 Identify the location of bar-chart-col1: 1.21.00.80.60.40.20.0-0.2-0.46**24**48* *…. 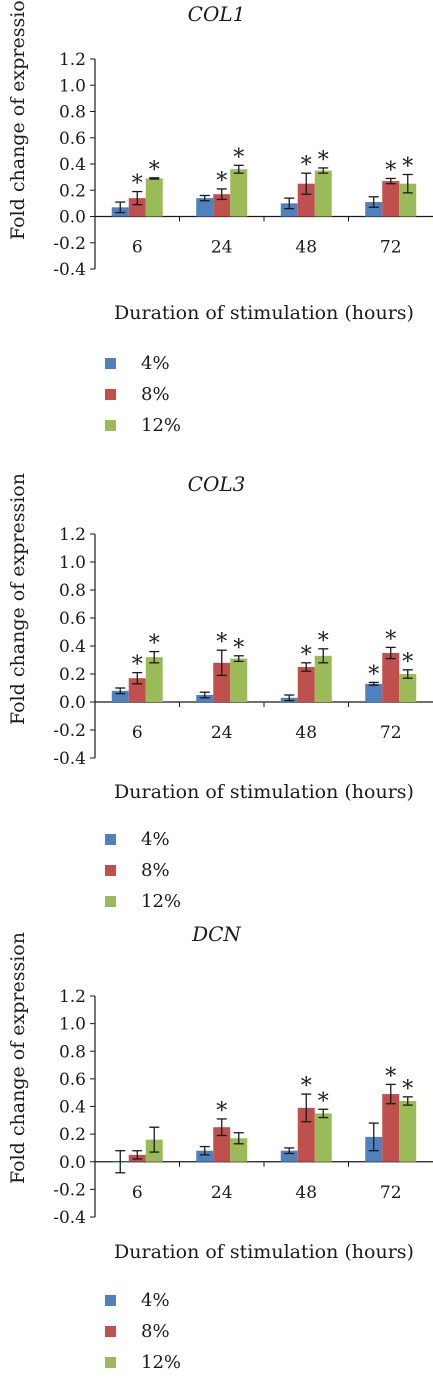
(243, 165).